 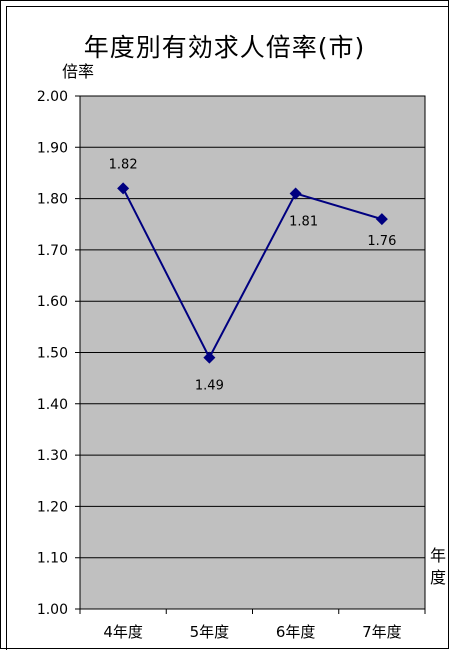 I want to click on data-label: 1.82, so click(x=123, y=164).